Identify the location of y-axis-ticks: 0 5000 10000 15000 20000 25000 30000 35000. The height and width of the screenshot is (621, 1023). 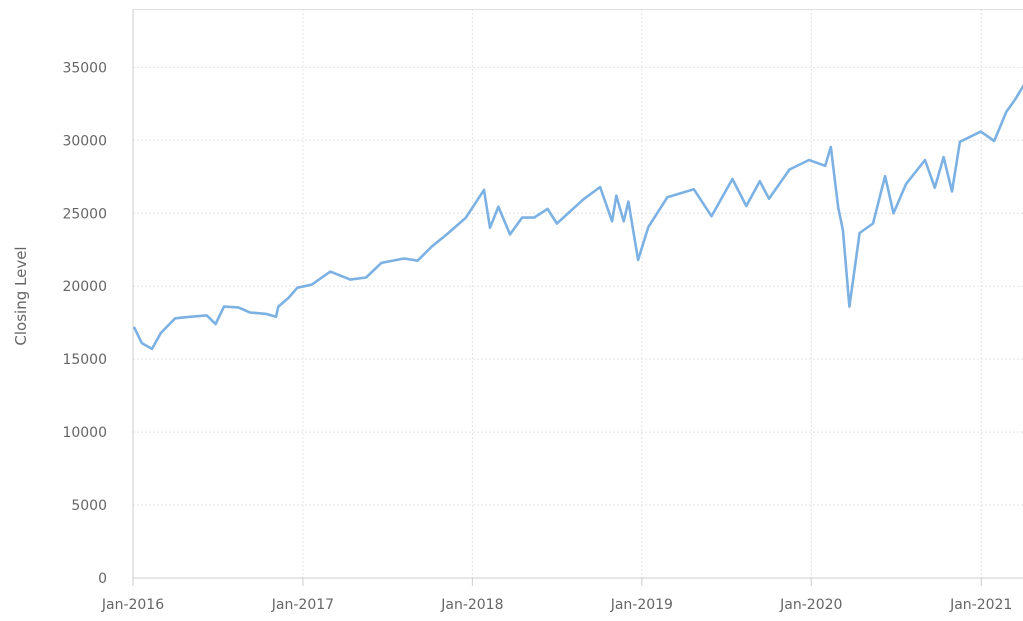
(84, 323).